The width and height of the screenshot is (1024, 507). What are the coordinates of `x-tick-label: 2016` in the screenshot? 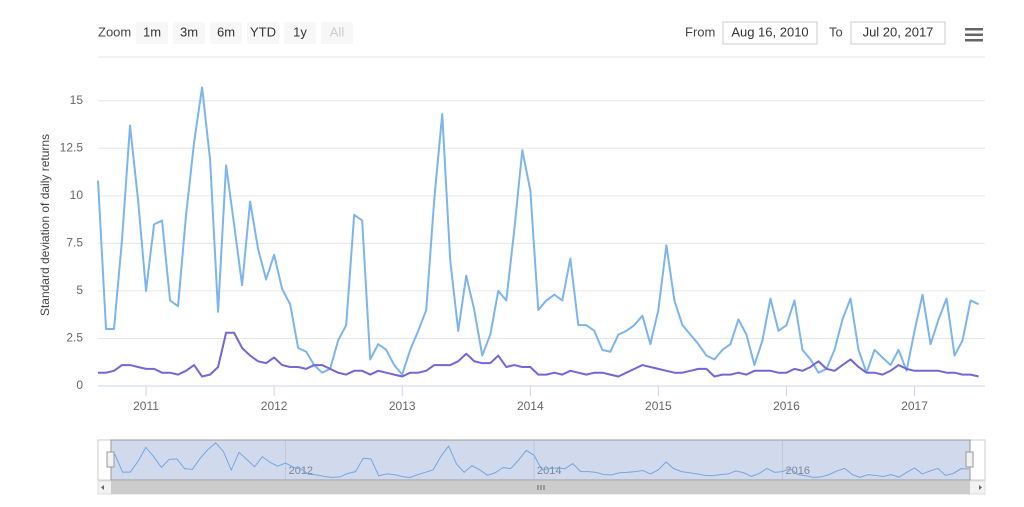 It's located at (786, 406).